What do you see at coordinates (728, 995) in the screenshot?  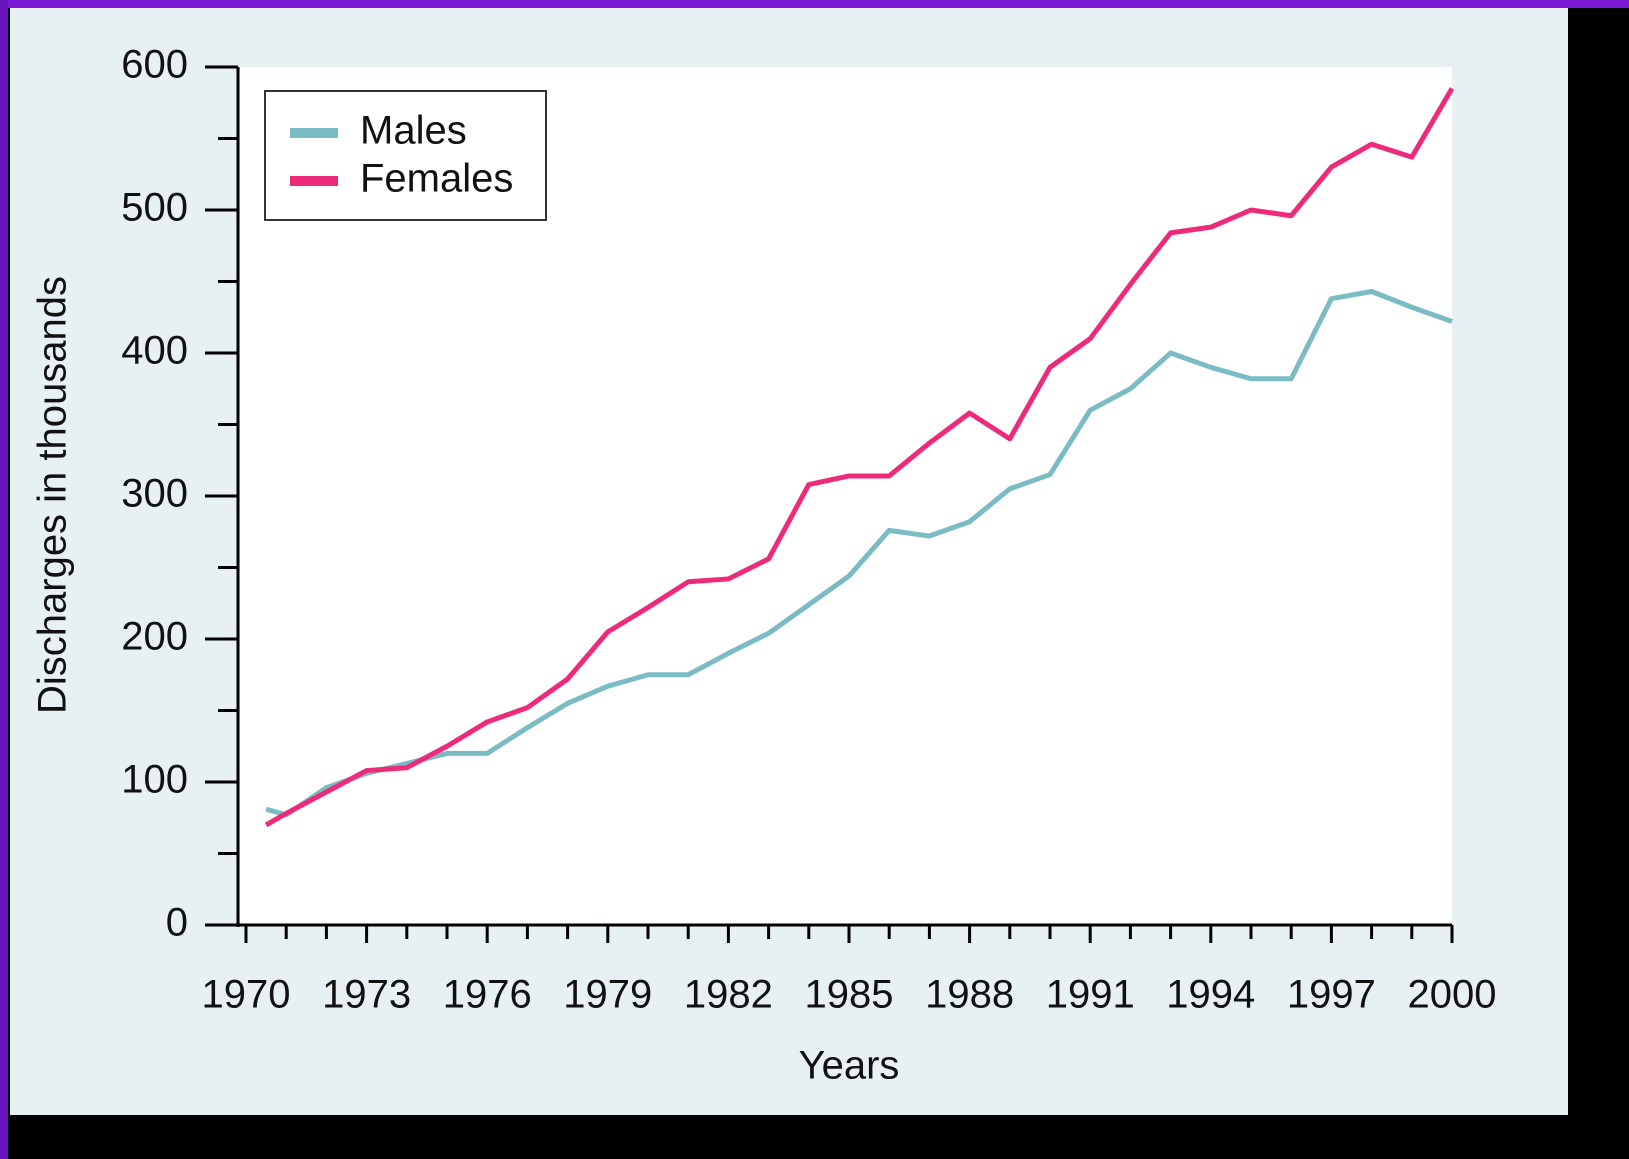 I see `x-tick-label: 1982` at bounding box center [728, 995].